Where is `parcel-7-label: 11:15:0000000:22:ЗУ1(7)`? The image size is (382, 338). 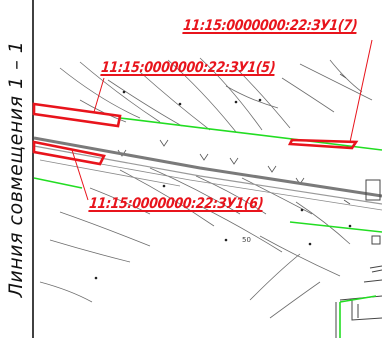
parcel-7-label: 11:15:0000000:22:ЗУ1(7) is located at coordinates (270, 26).